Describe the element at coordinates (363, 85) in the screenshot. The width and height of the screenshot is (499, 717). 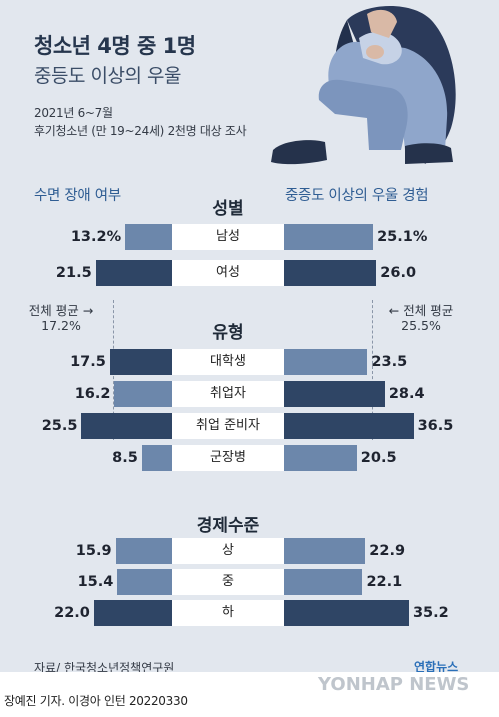
I see `depressed-person-illustration` at that location.